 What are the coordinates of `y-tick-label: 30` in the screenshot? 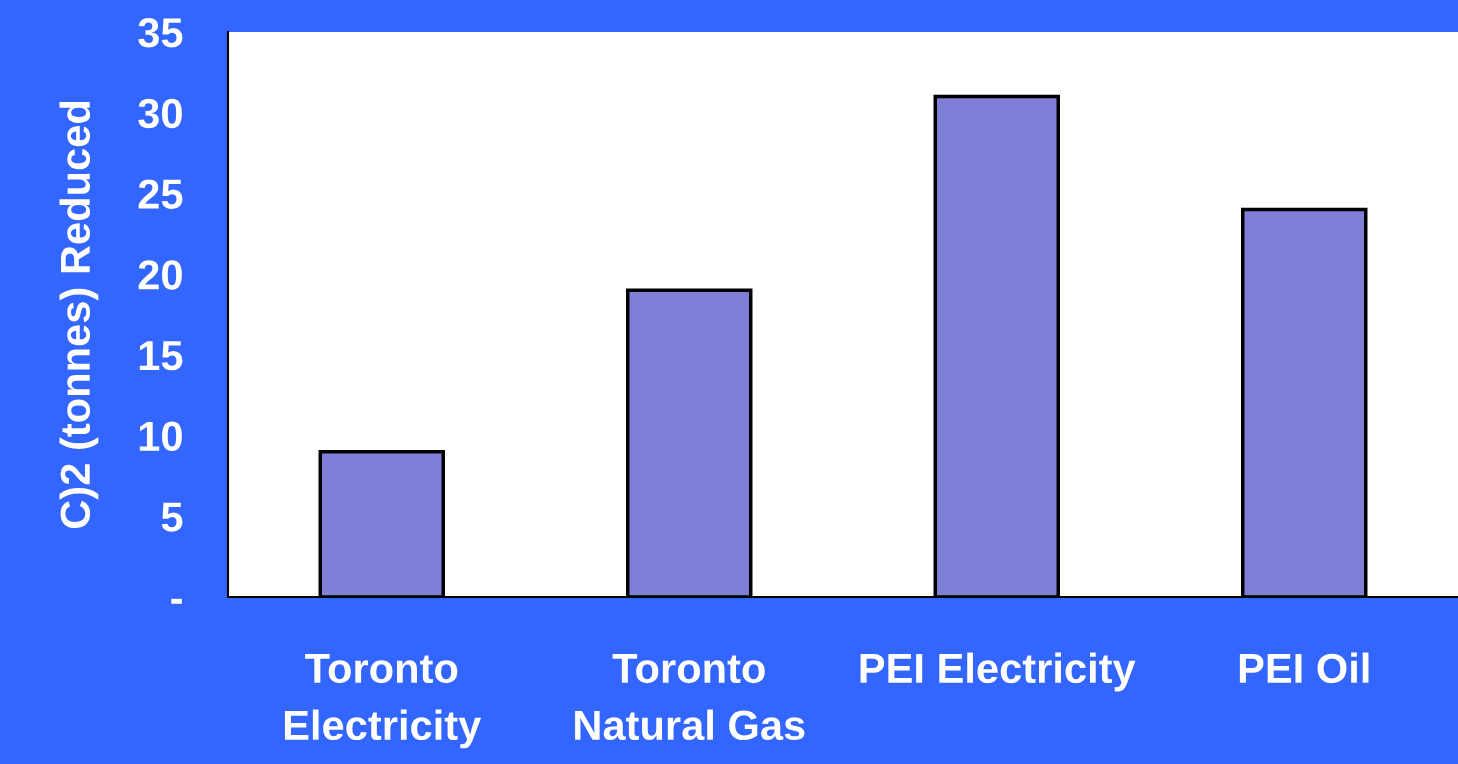 It's located at (160, 113).